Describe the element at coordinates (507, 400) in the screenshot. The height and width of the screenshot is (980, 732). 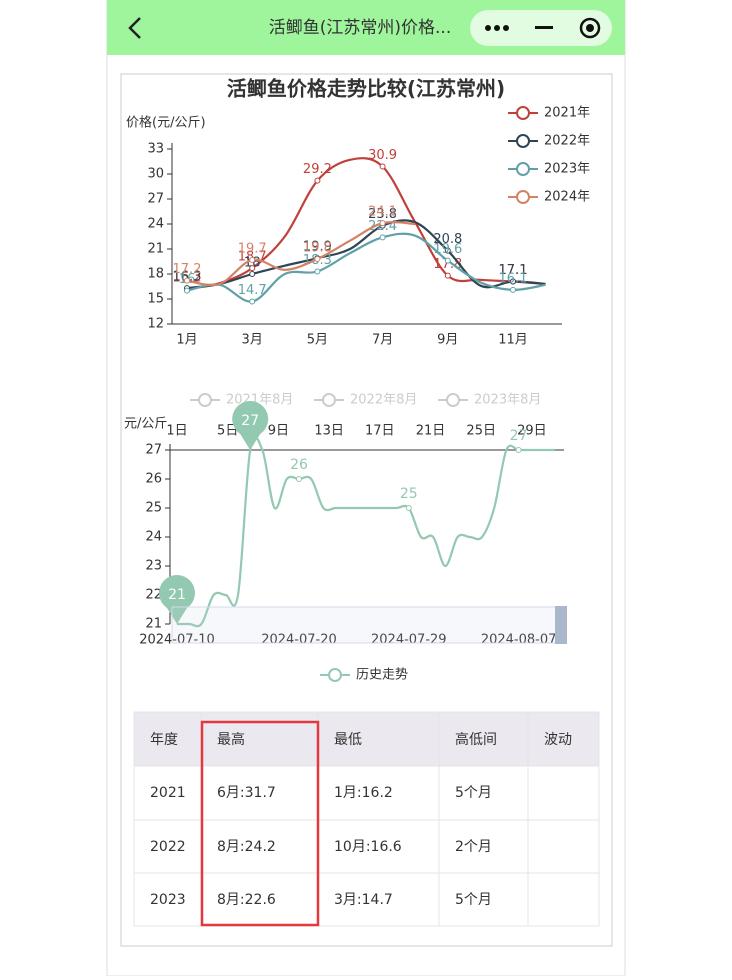
I see `legend-label-inactive: 2023年8月` at that location.